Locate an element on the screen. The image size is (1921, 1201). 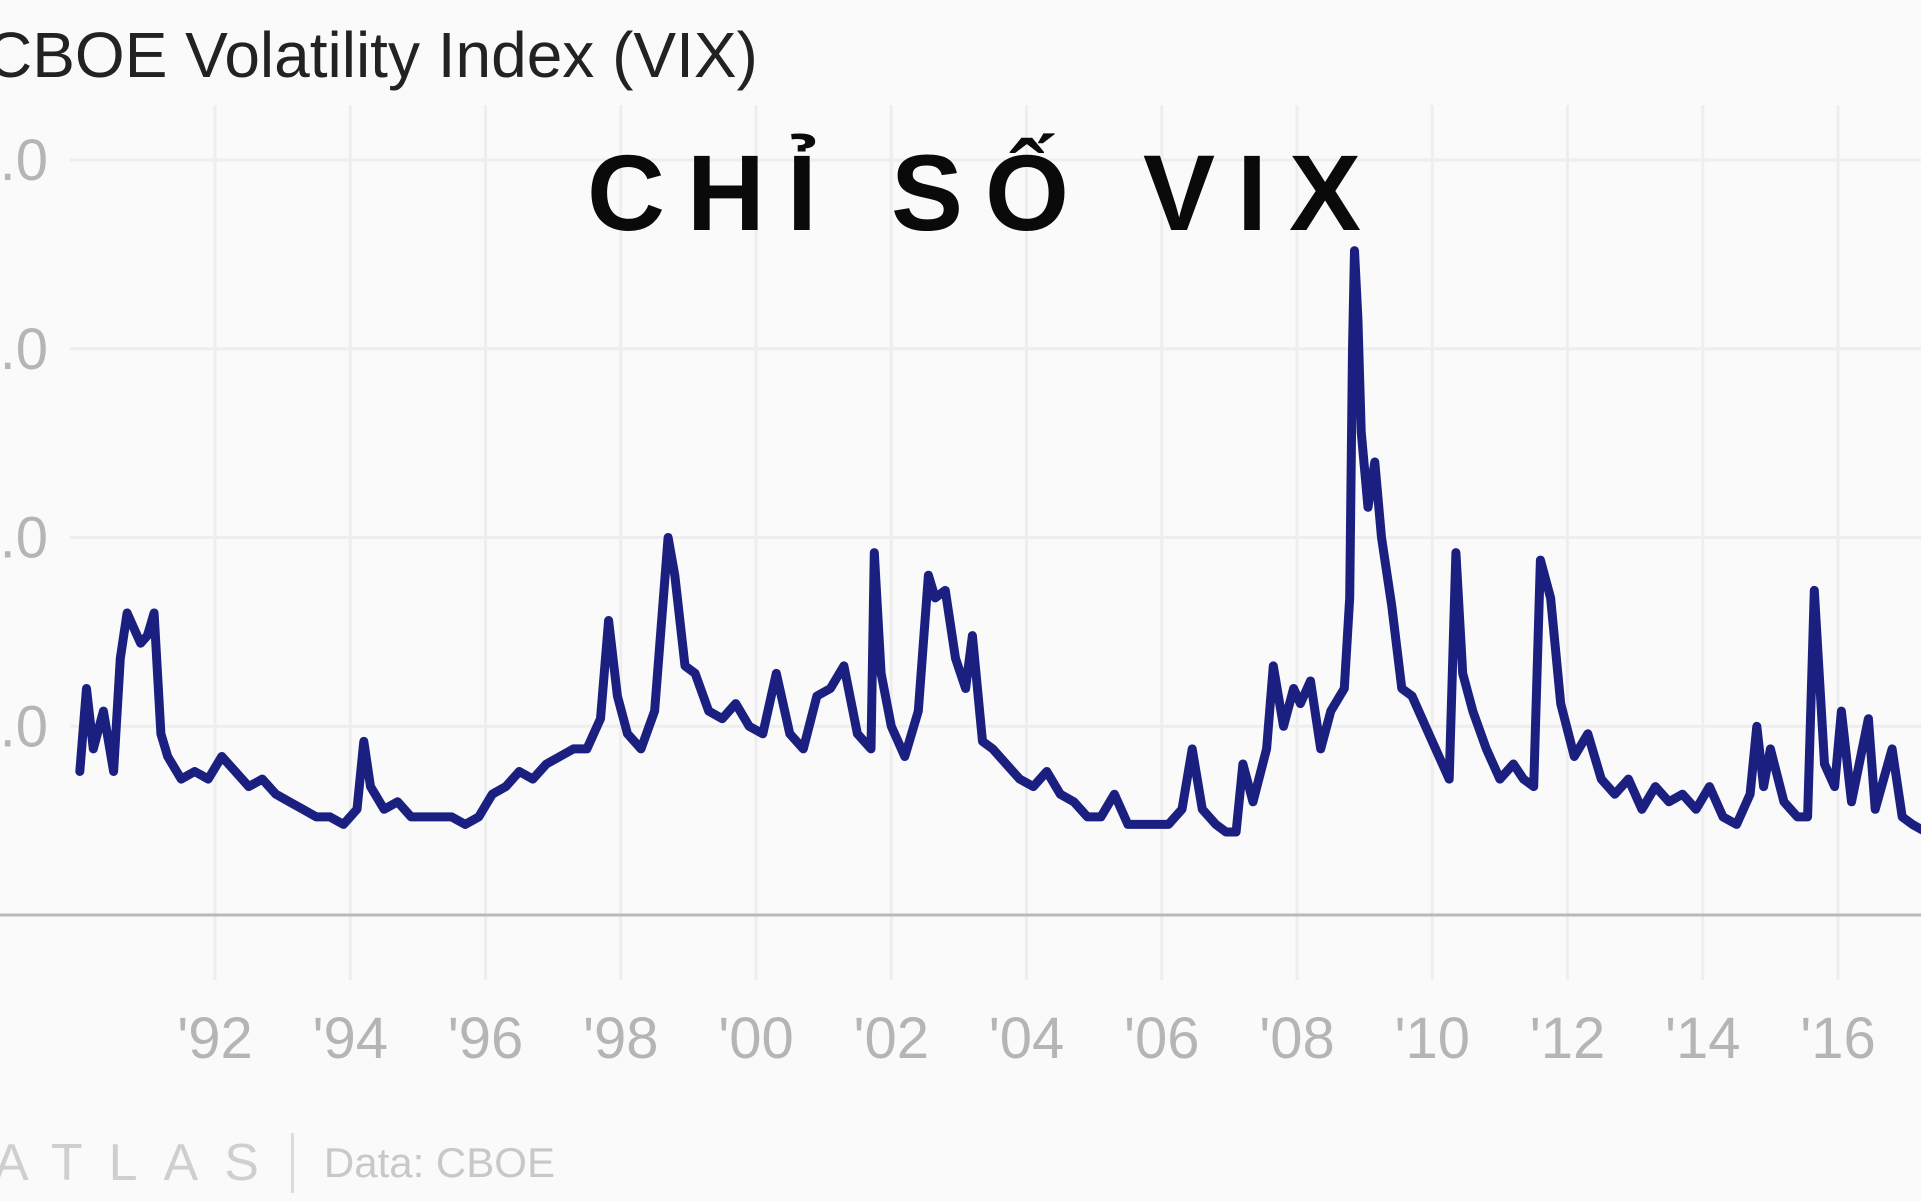
x-tick-label: '06 is located at coordinates (1162, 1038).